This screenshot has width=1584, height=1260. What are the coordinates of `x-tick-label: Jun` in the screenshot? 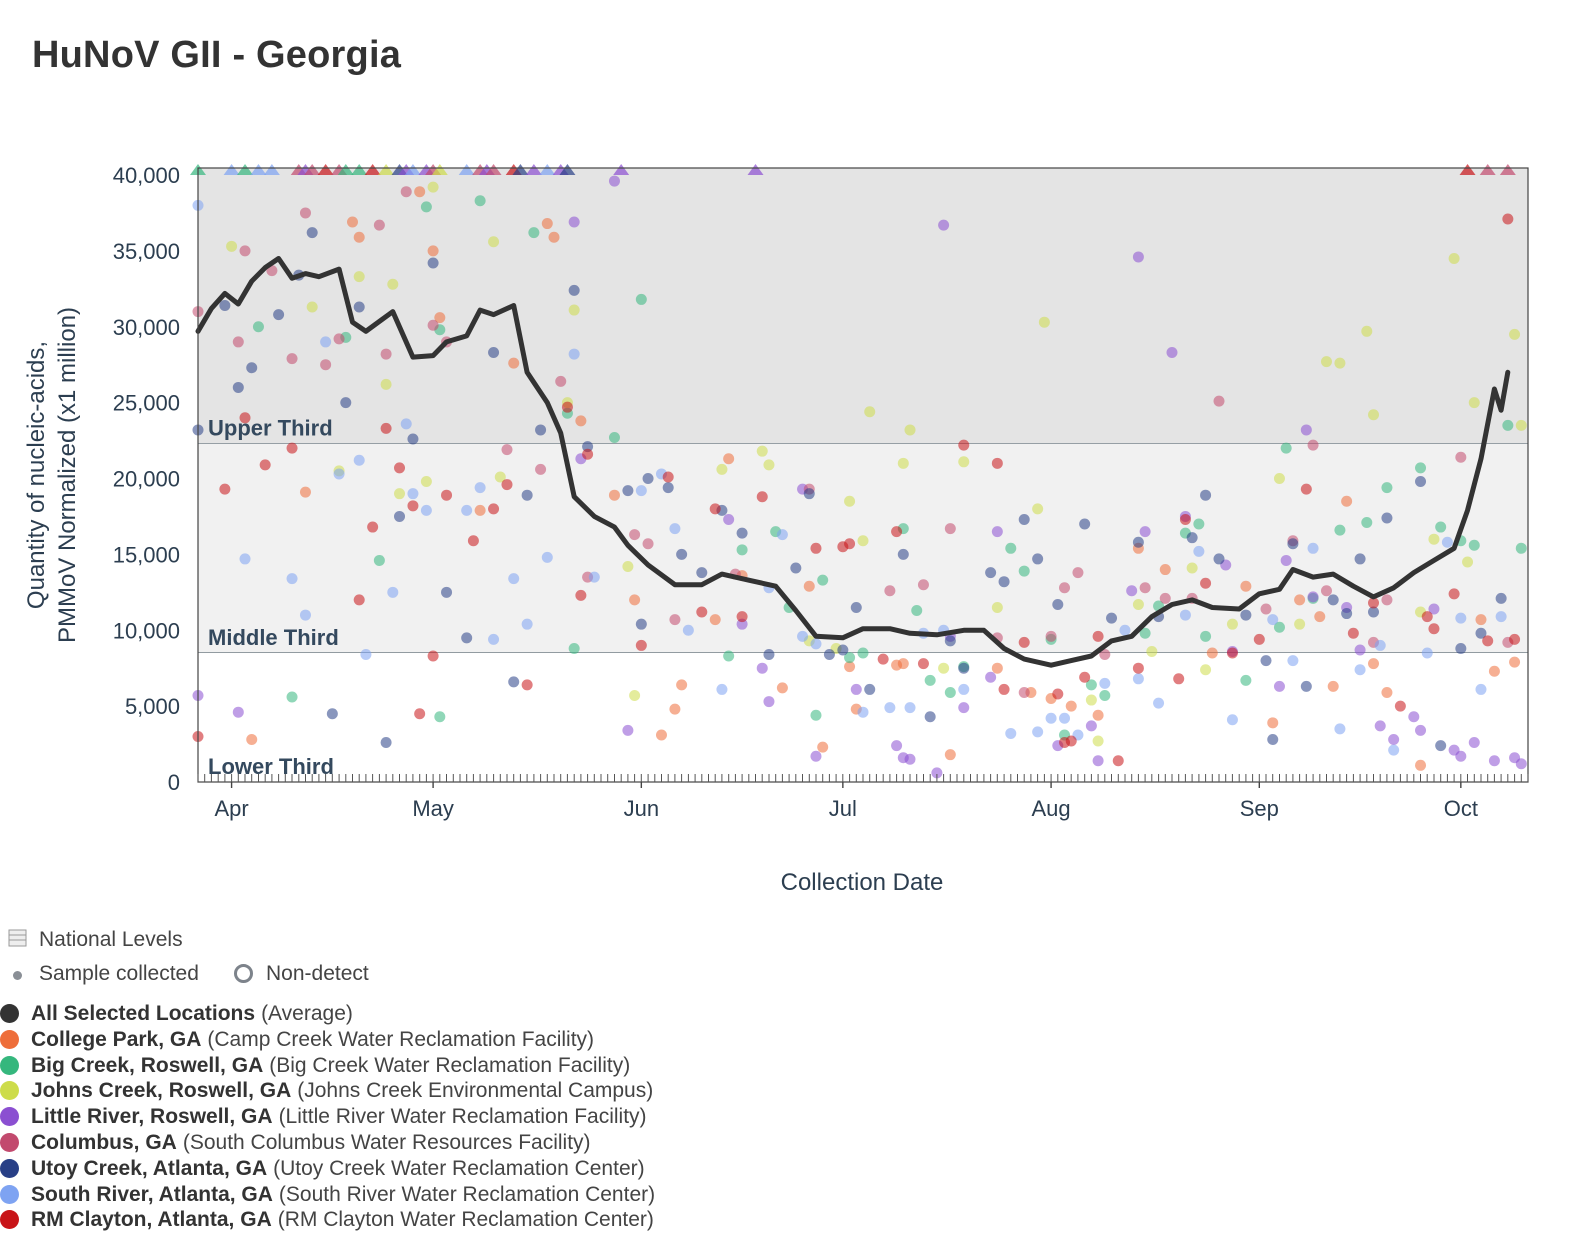 It's located at (641, 808).